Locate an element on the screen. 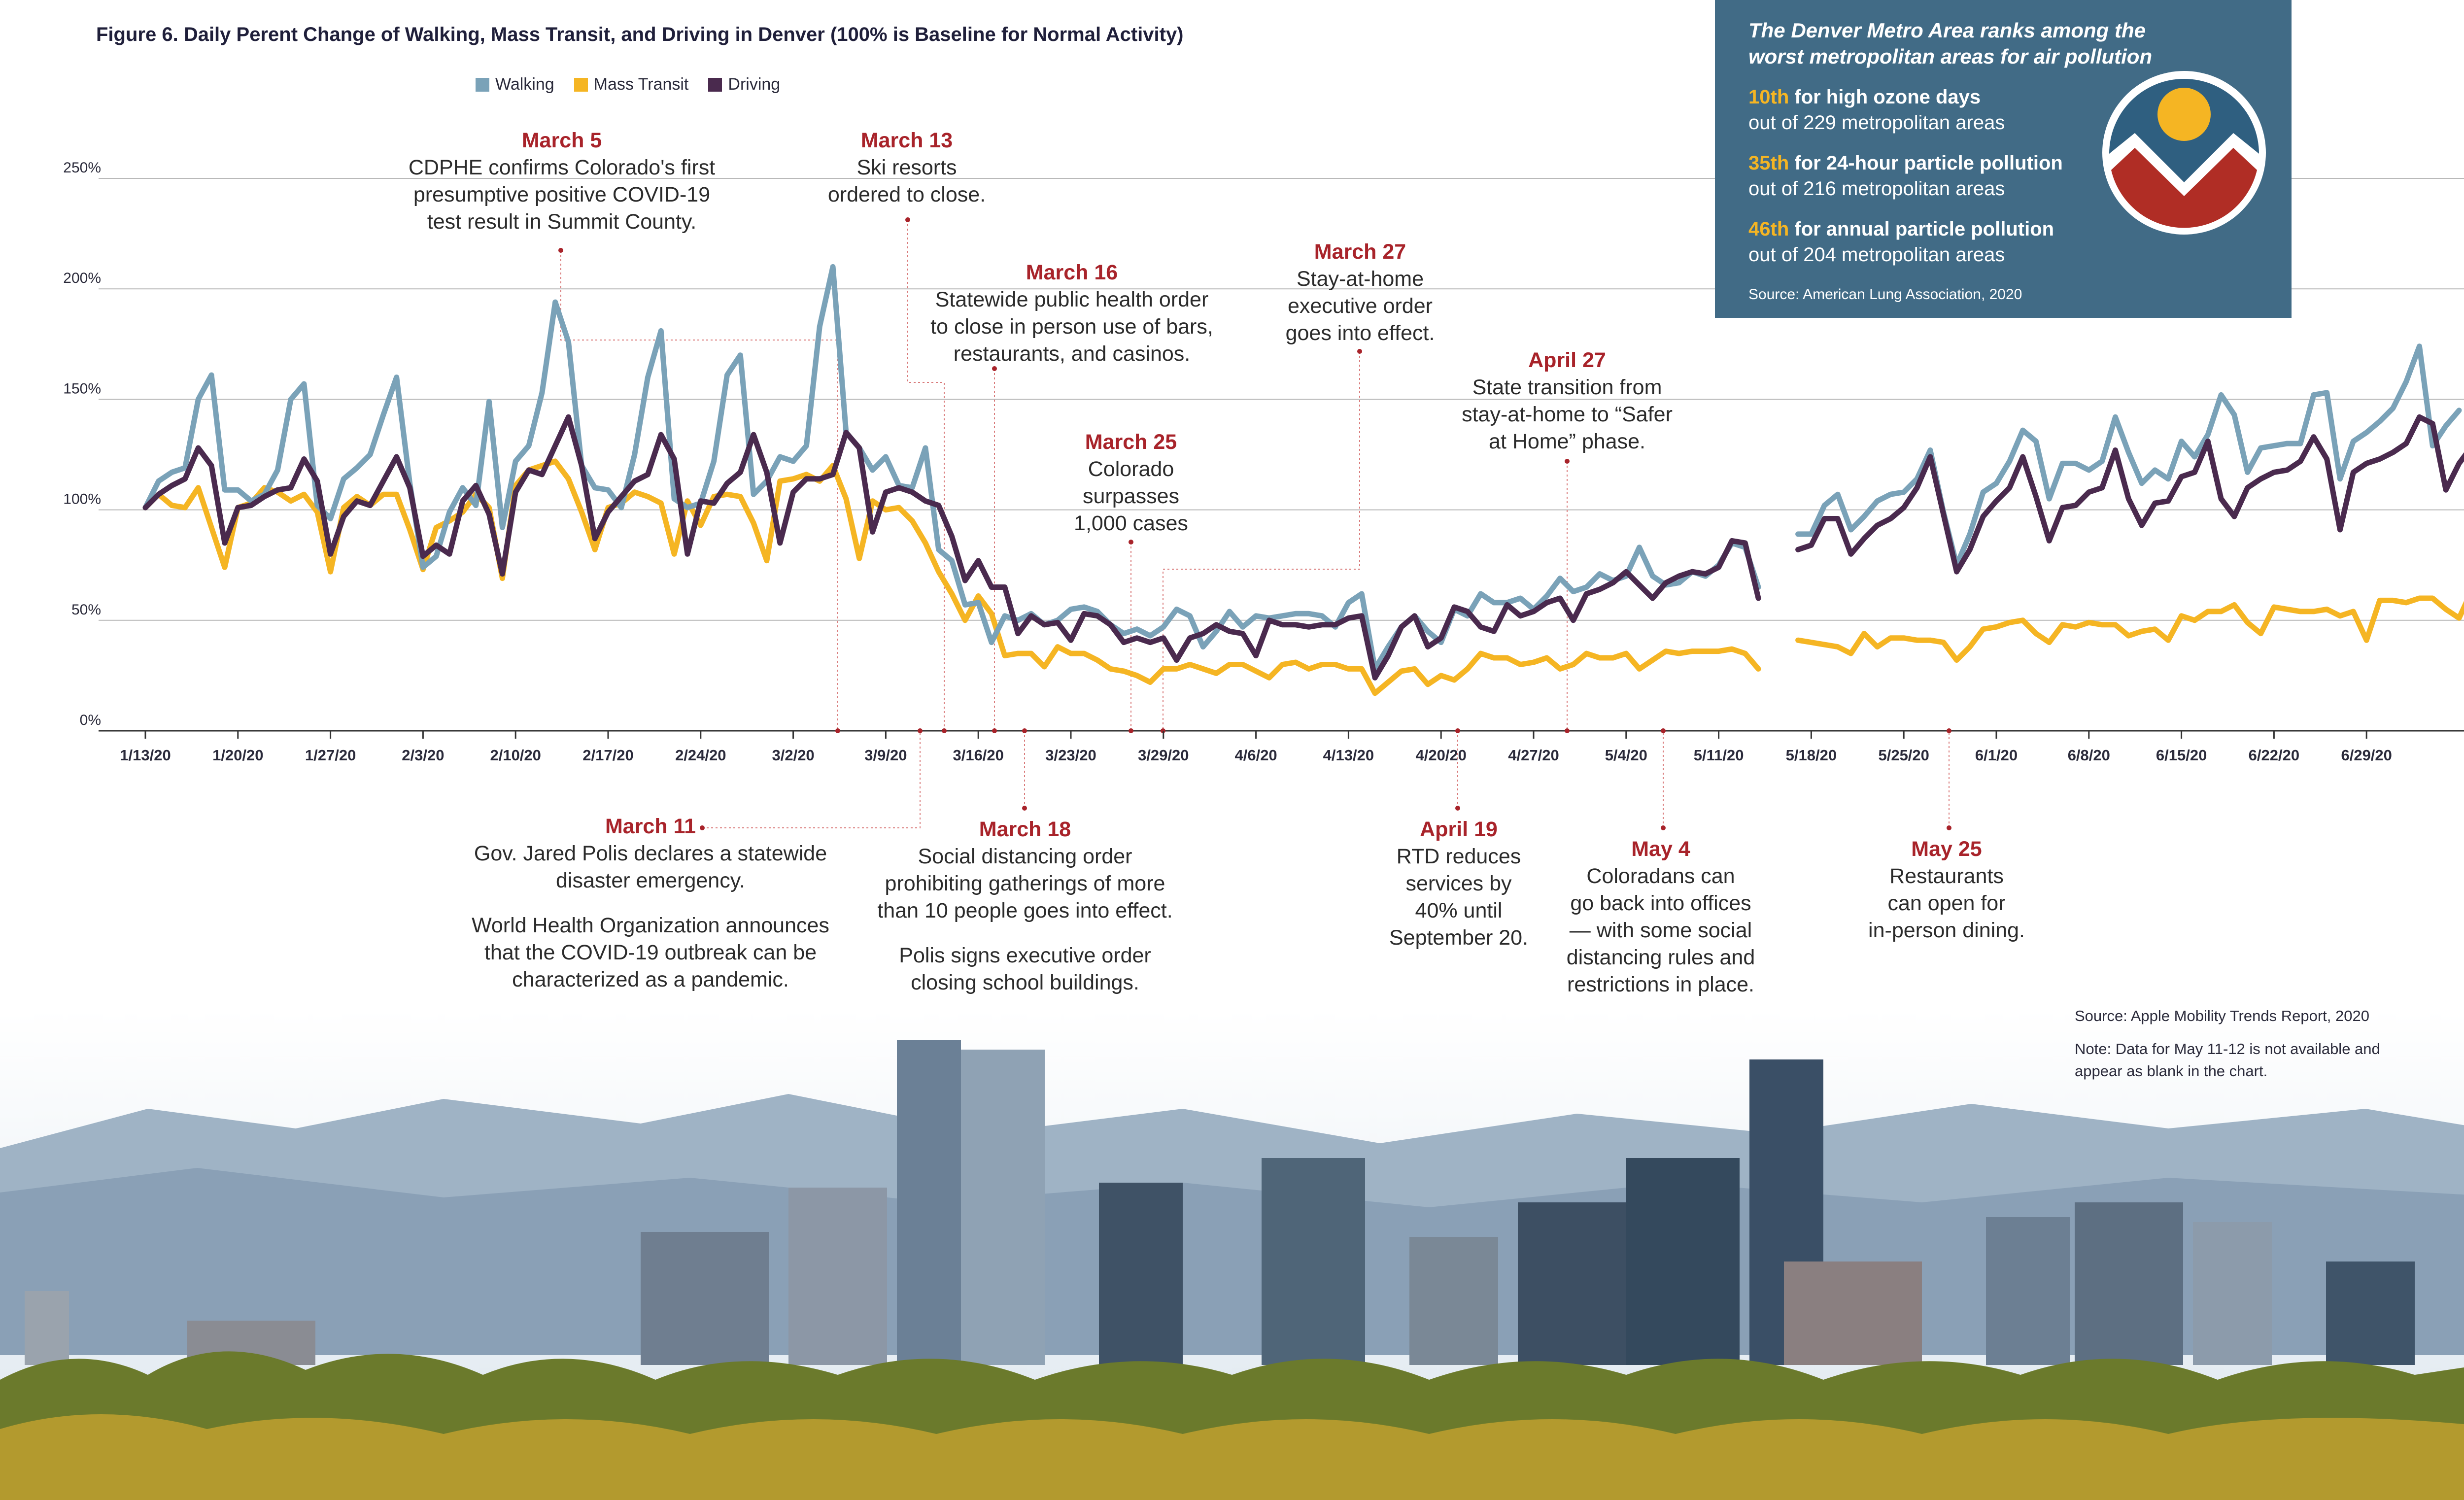  annotation-line: that the COVID-19 outbreak can be is located at coordinates (650, 953).